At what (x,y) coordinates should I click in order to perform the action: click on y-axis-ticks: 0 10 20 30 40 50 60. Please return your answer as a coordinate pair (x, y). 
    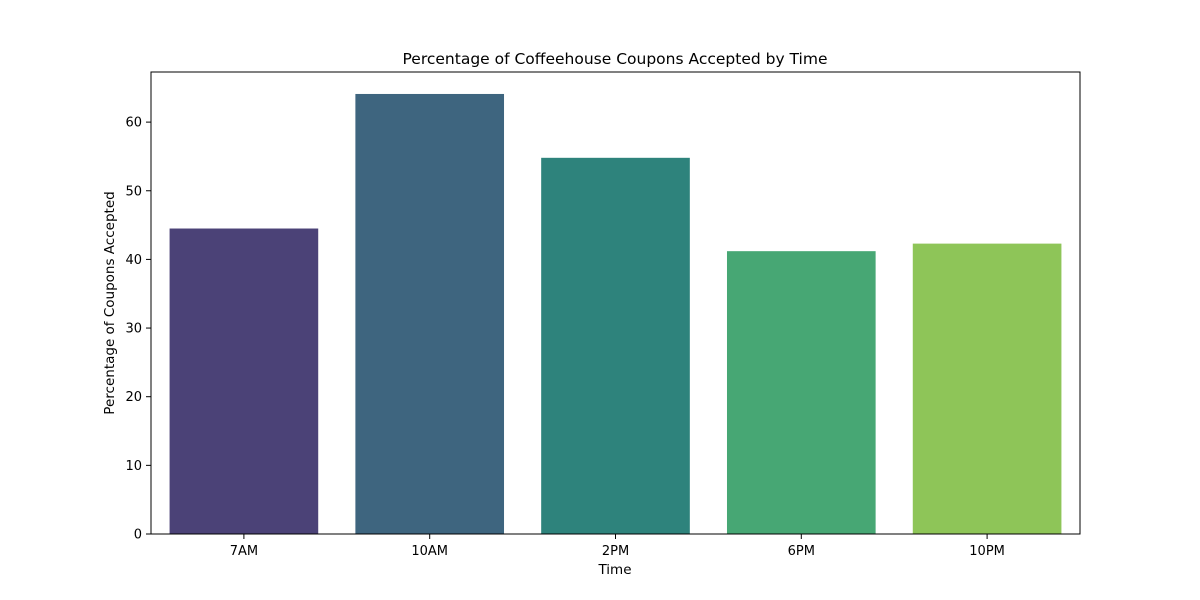
    Looking at the image, I should click on (138, 329).